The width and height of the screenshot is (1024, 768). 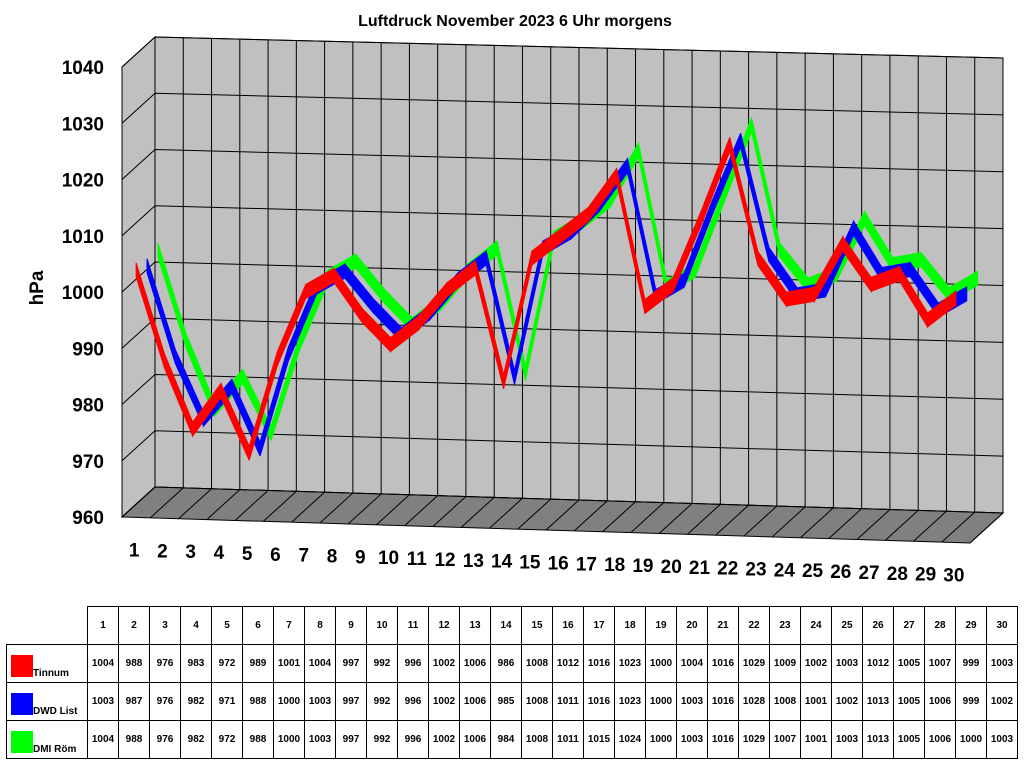 I want to click on x-tick-label: 11, so click(x=417, y=559).